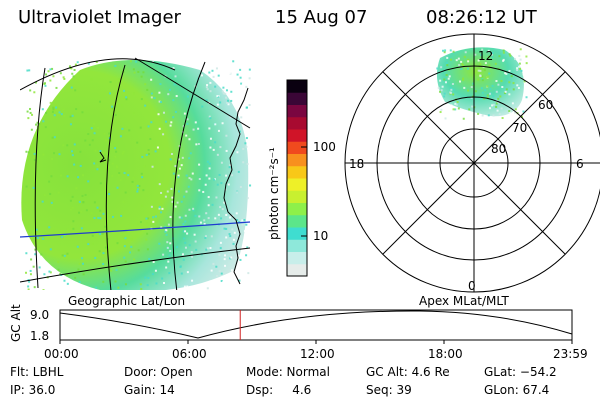 This screenshot has width=600, height=400. I want to click on time-label: 08:26:12 UT, so click(481, 17).